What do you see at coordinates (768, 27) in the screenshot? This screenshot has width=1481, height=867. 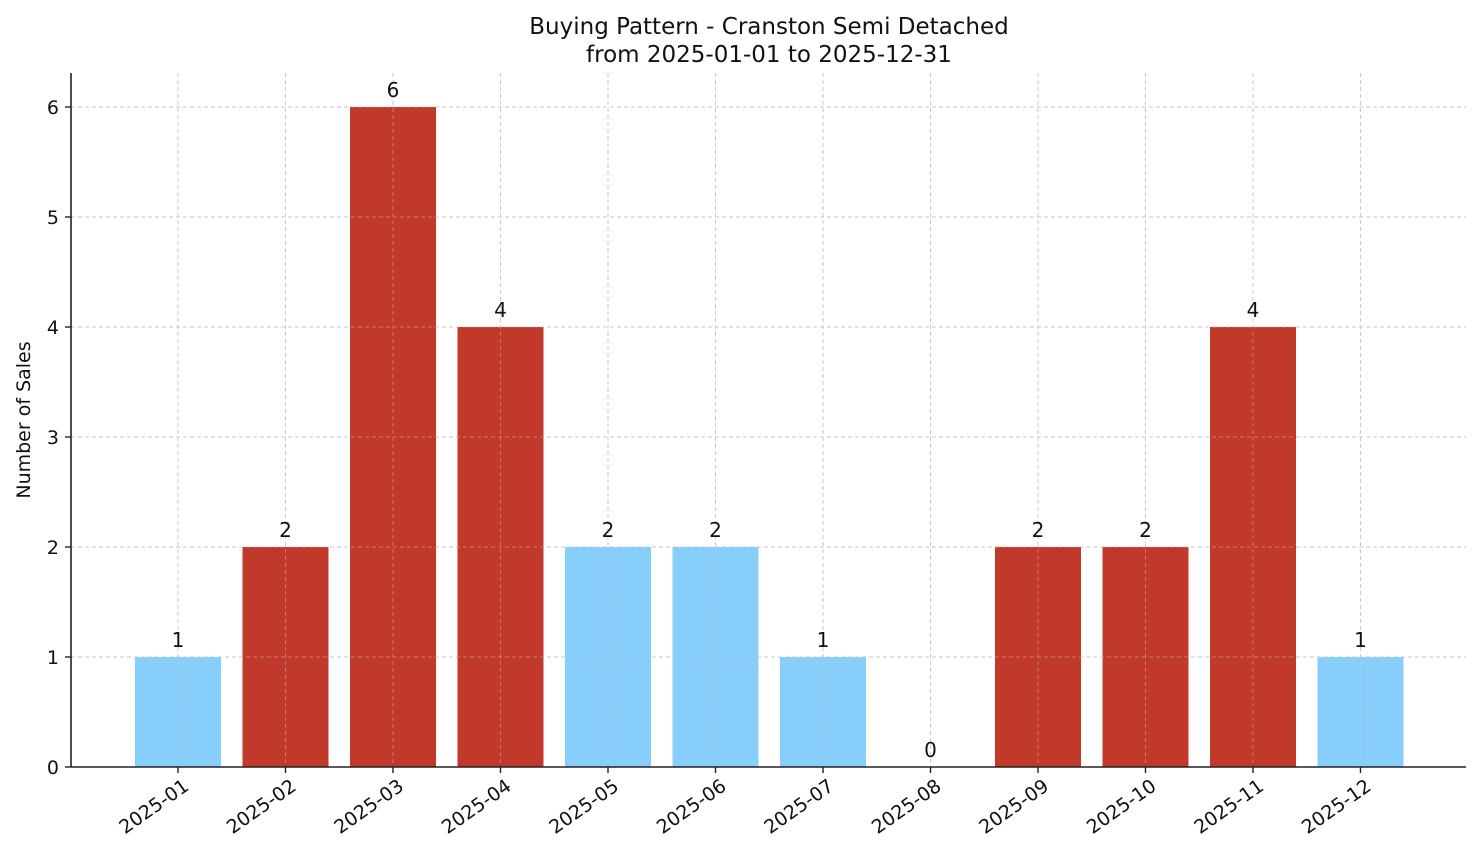 I see `chart-title: Buying Pattern - Cranston Semi Detached` at bounding box center [768, 27].